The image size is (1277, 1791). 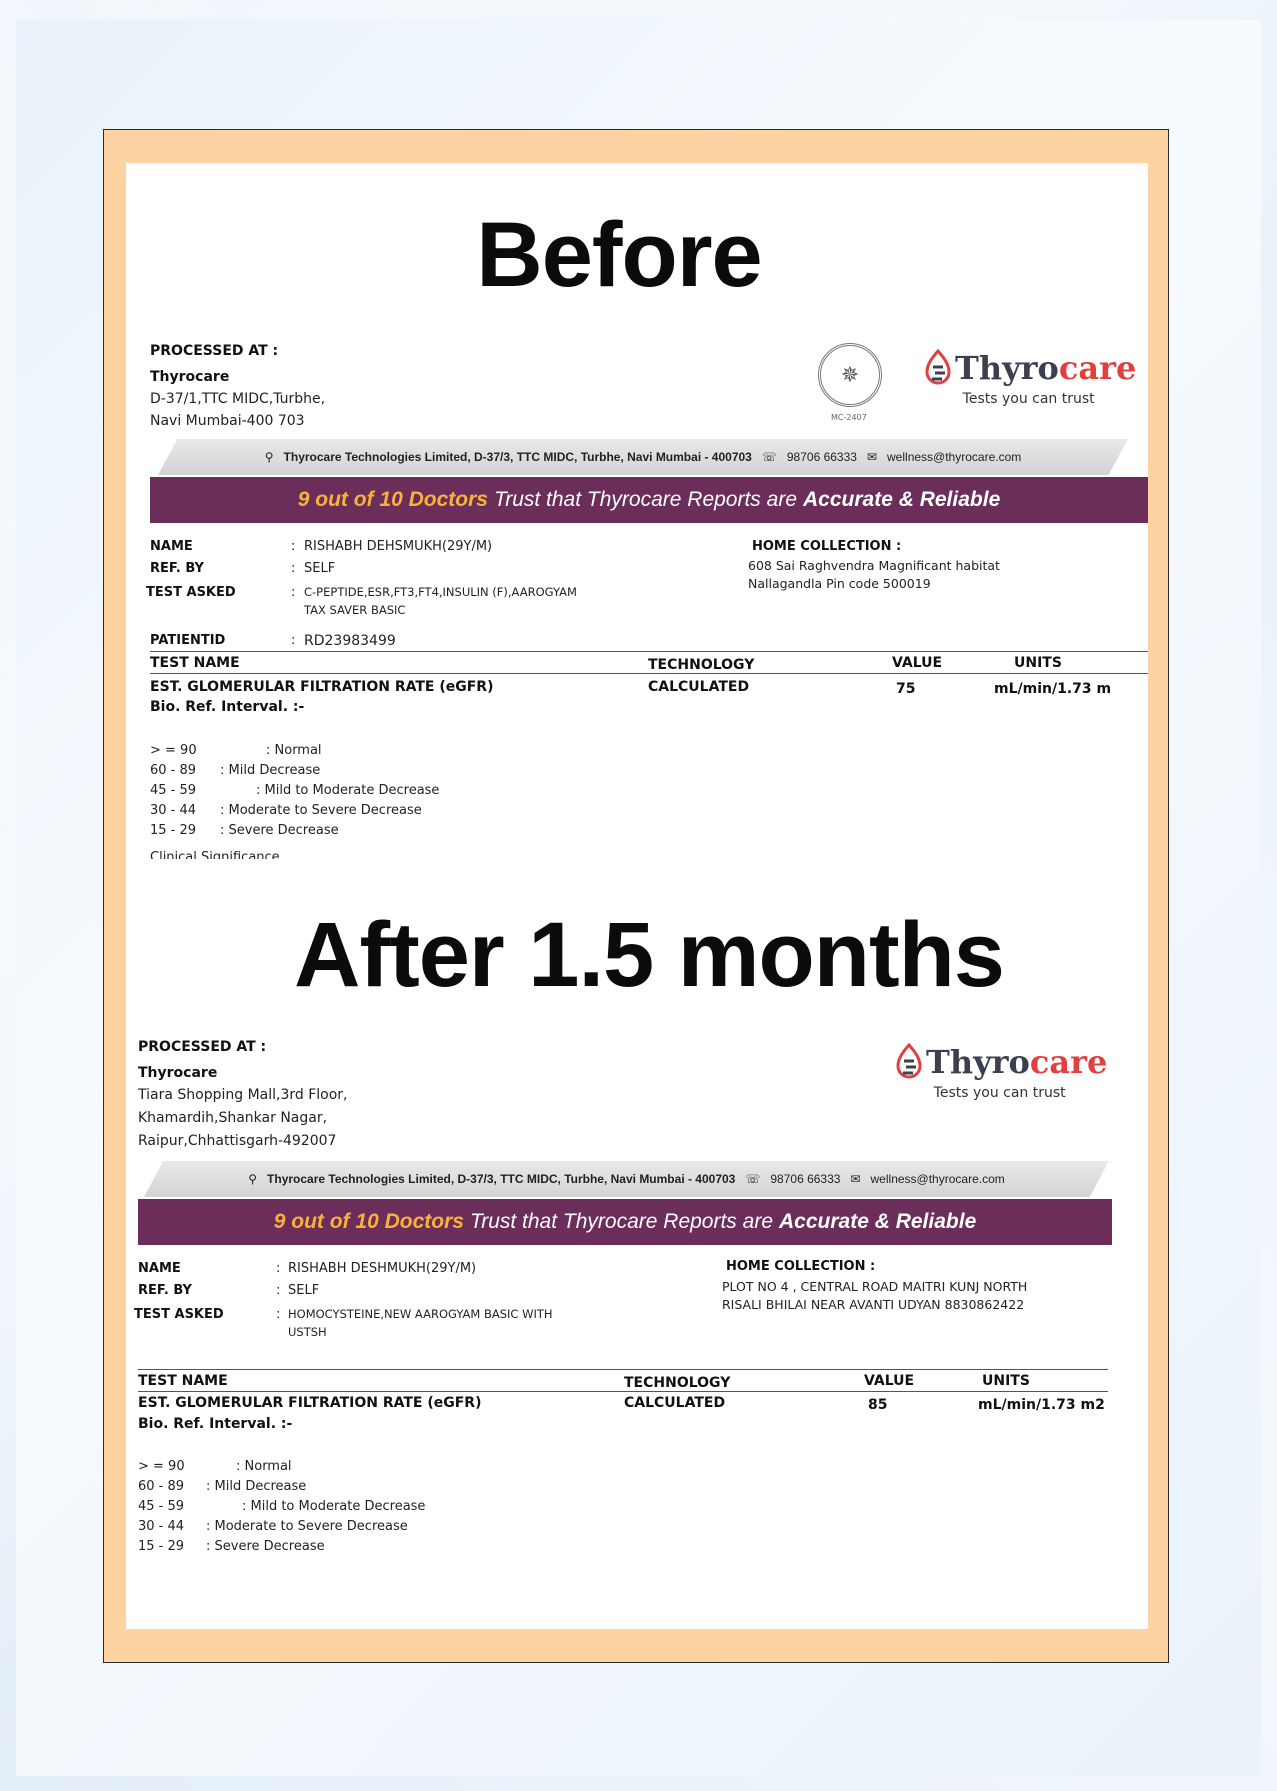 What do you see at coordinates (619, 255) in the screenshot?
I see `before-heading: Before` at bounding box center [619, 255].